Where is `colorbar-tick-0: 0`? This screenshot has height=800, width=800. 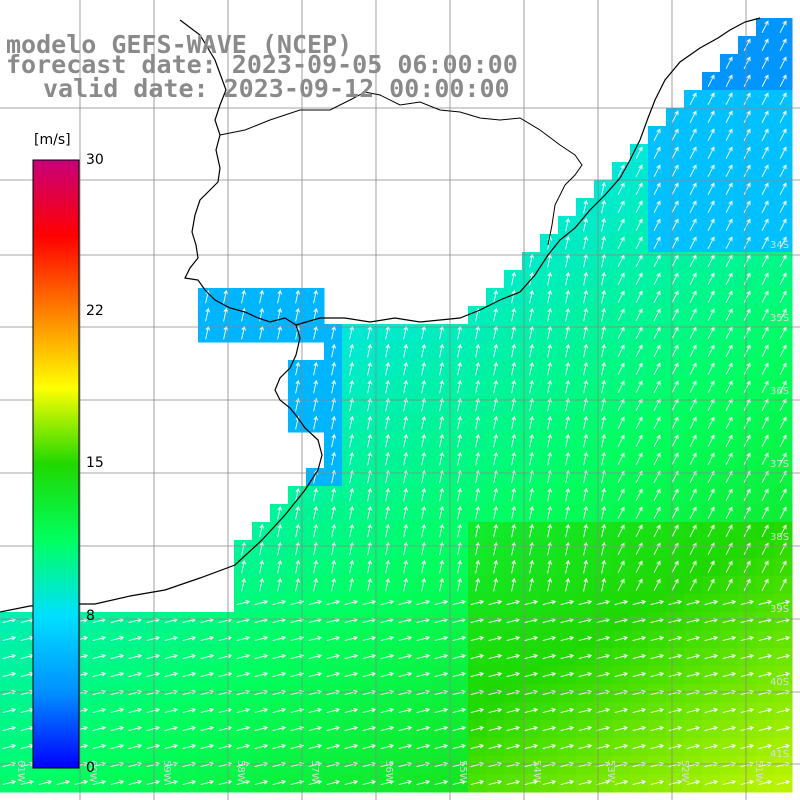
colorbar-tick-0: 0 is located at coordinates (90, 768).